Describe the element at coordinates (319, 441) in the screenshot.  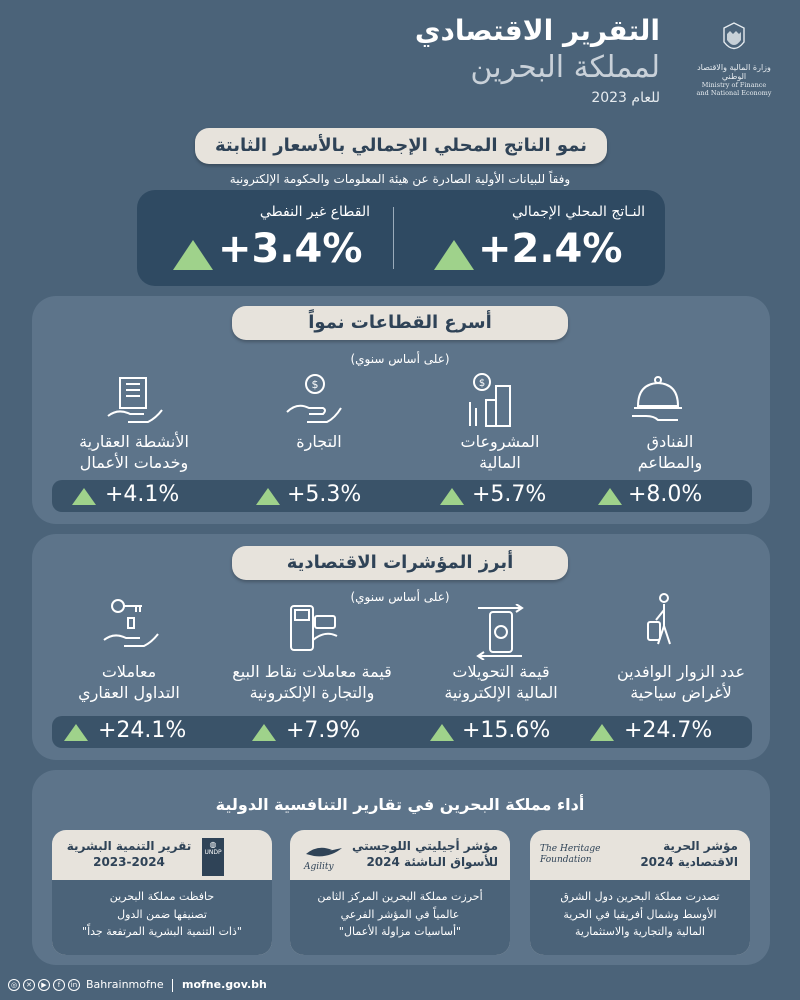
I see `sector-trade-label: التجارة` at that location.